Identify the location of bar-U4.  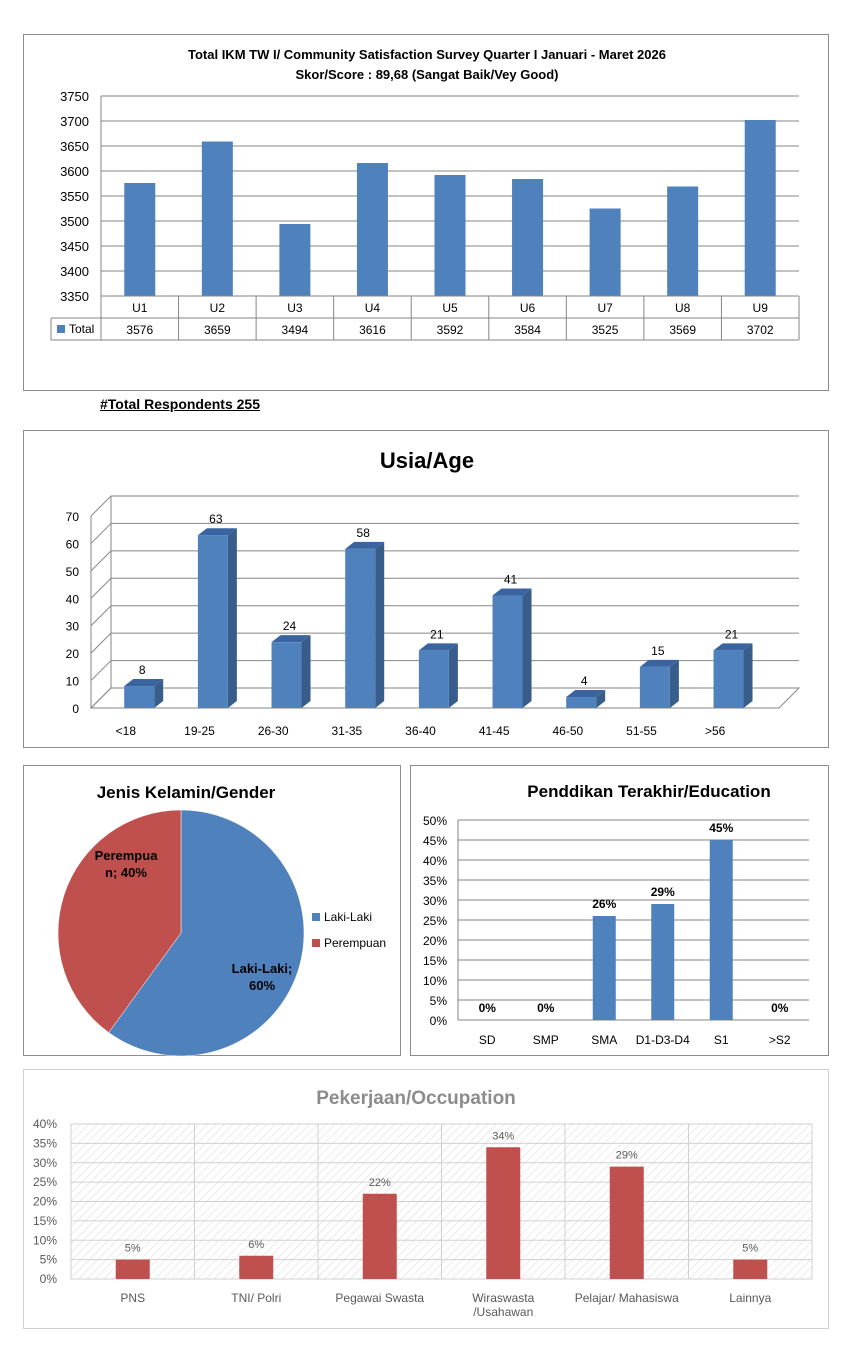
(372, 229).